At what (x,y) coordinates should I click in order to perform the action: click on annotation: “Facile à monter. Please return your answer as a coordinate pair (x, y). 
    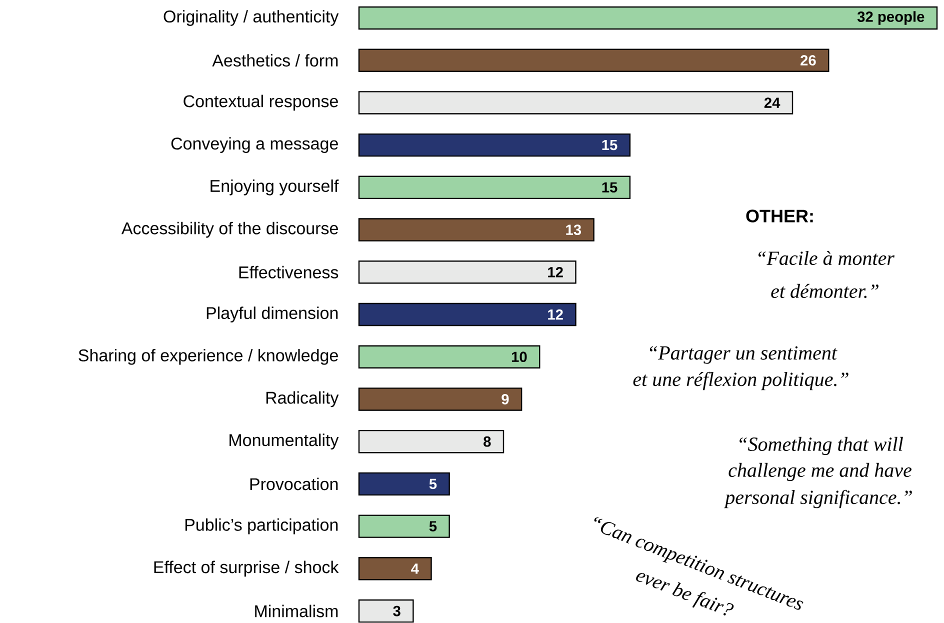
    Looking at the image, I should click on (826, 258).